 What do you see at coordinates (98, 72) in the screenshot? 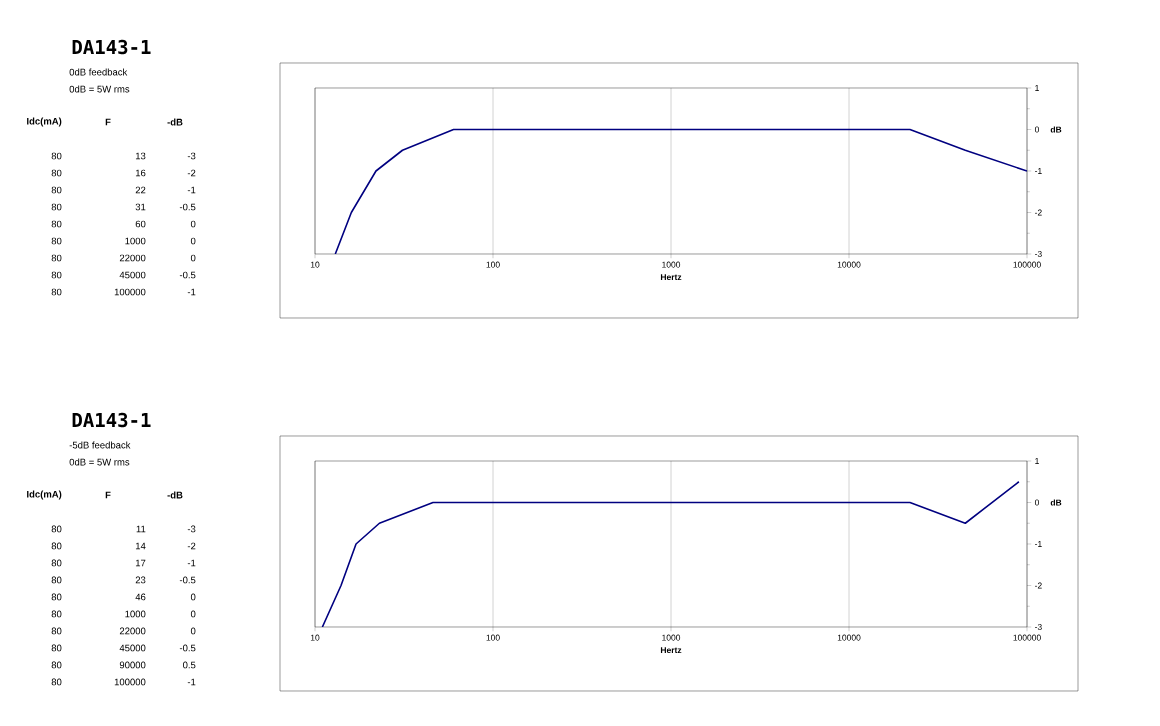
I see `text: 0dB feedback` at bounding box center [98, 72].